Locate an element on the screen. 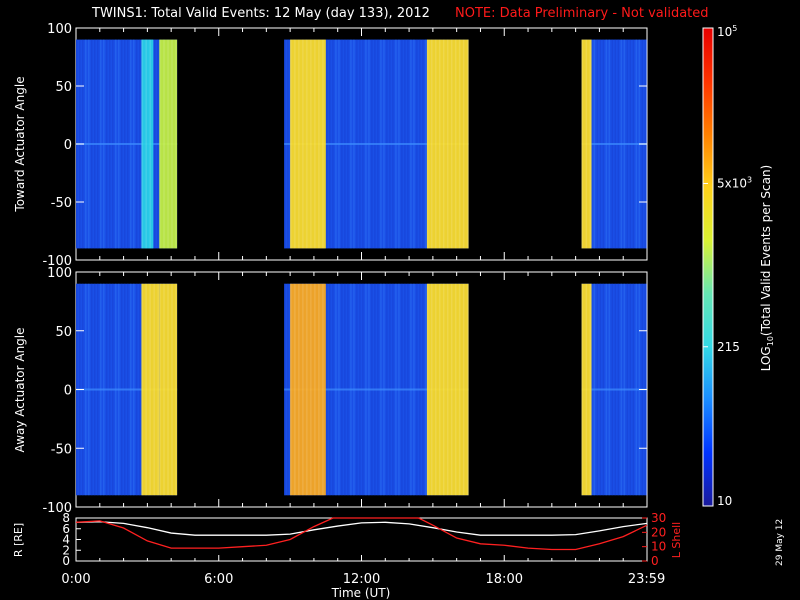  away-y-axis-label: Away Actuator Angle is located at coordinates (20, 389).